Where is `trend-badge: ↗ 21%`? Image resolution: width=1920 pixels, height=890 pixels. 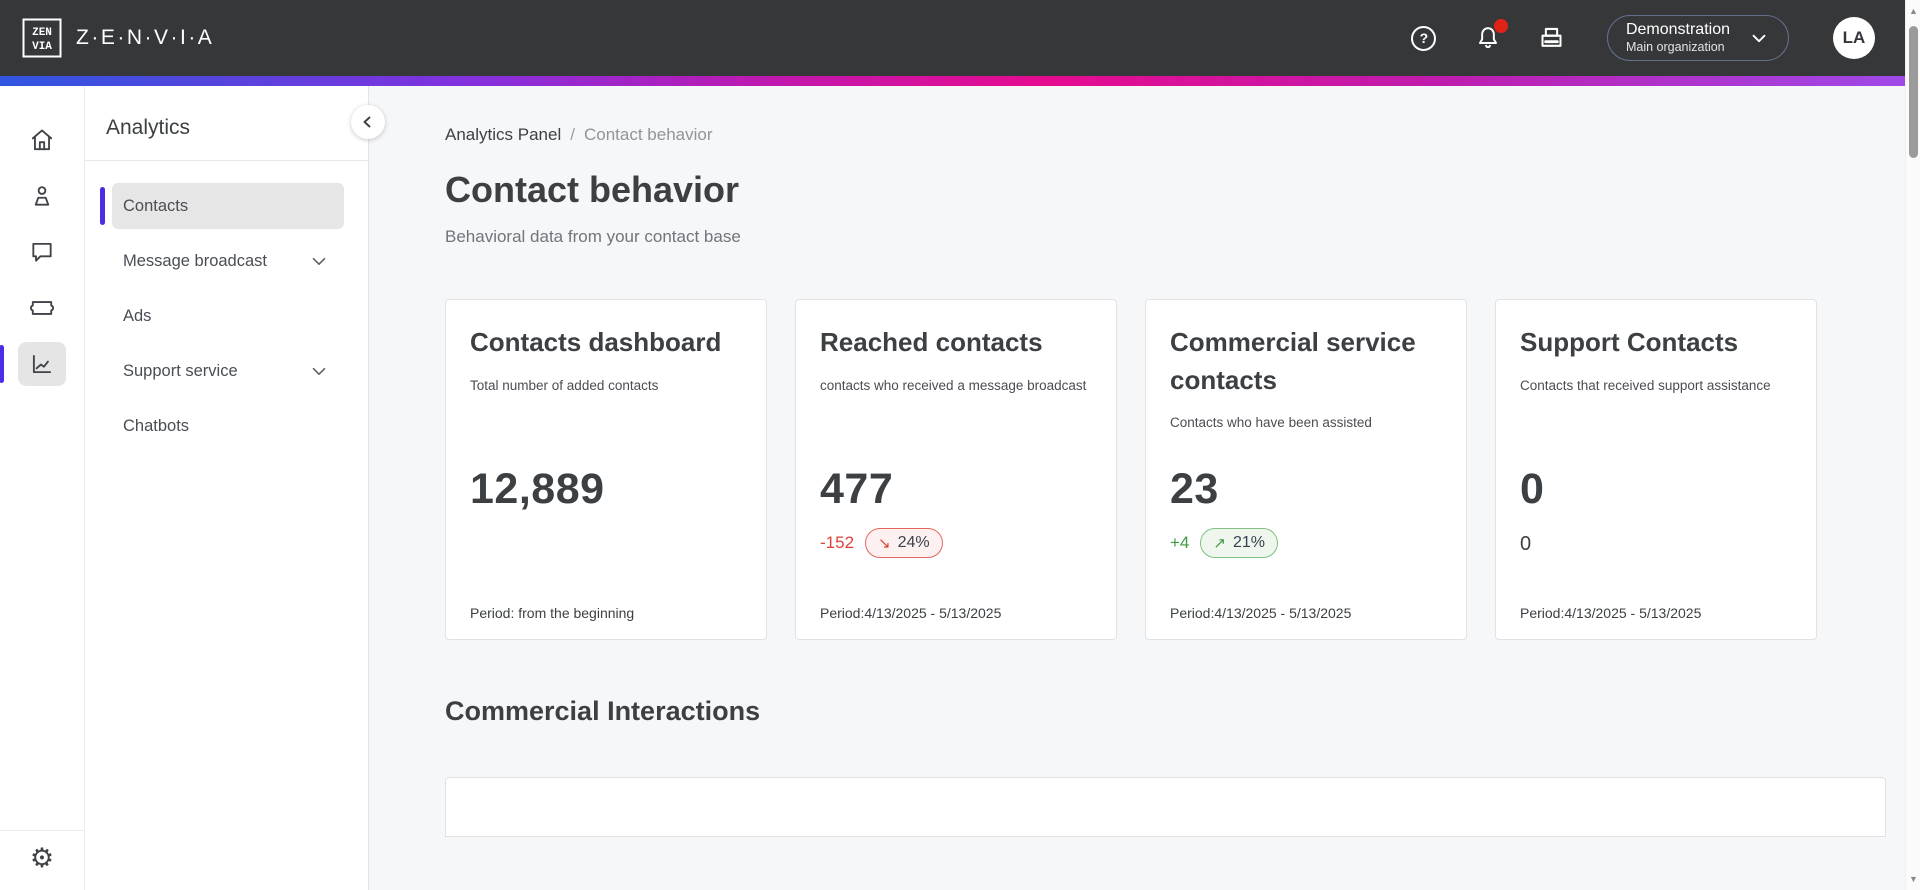
trend-badge: ↗ 21% is located at coordinates (1239, 543).